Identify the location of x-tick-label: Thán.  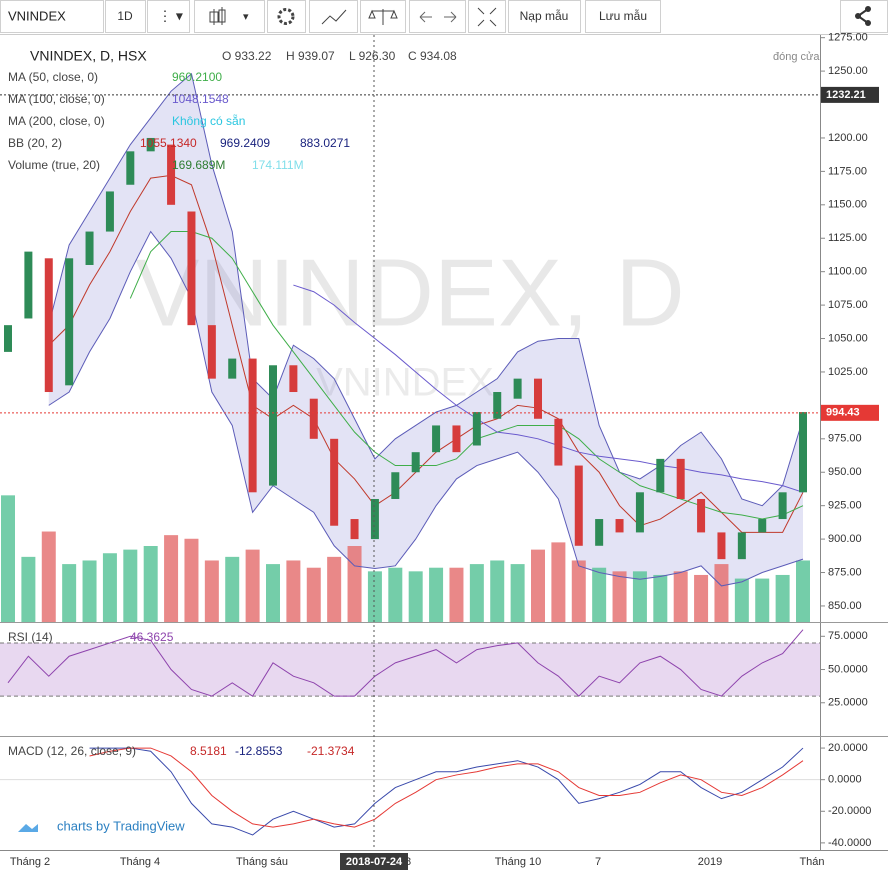
(811, 862).